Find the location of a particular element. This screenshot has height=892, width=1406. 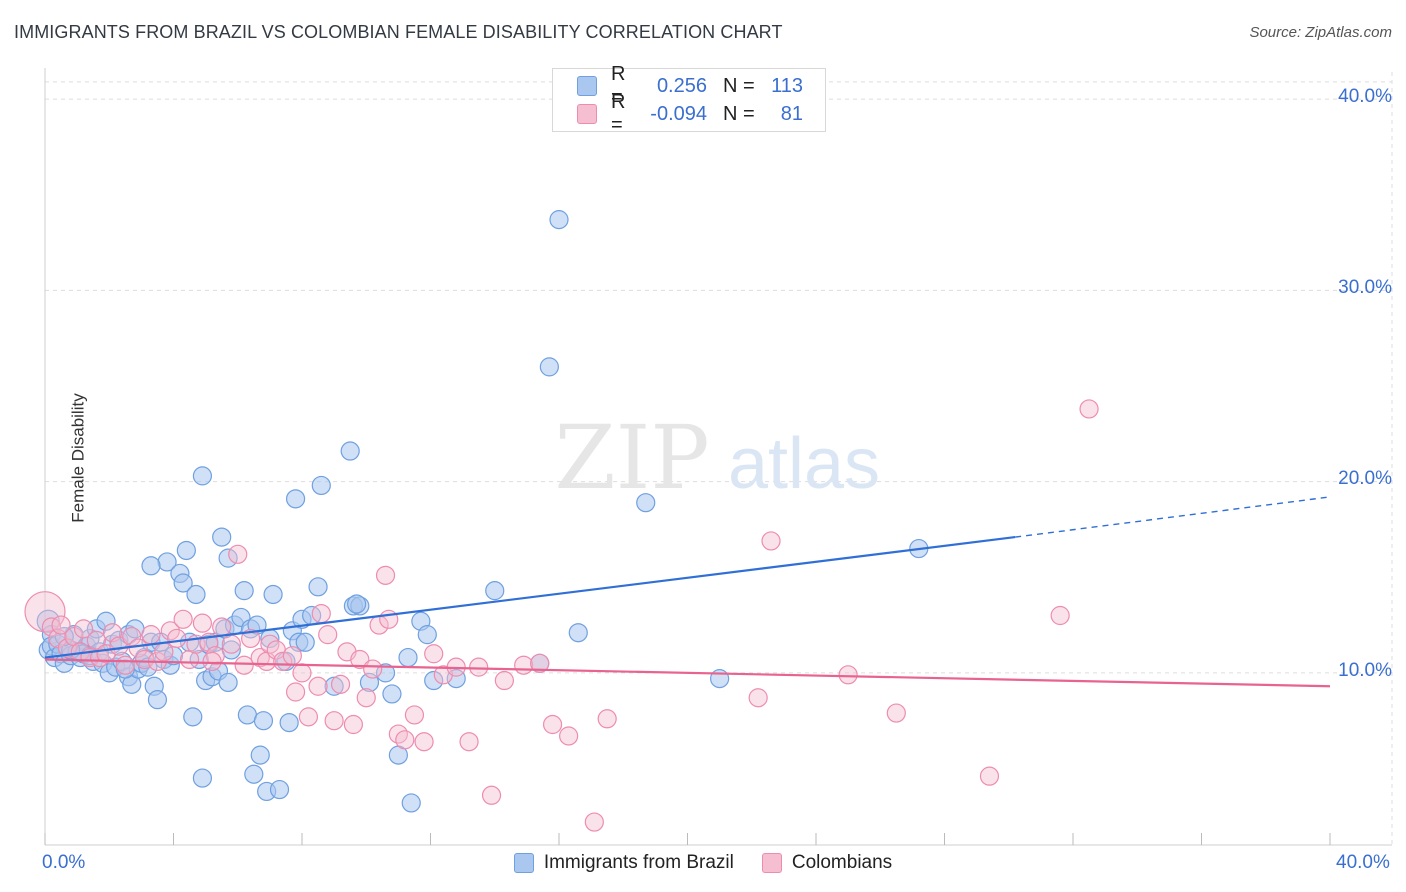

series-legend: Immigrants from Brazil Colombians is located at coordinates (703, 863).